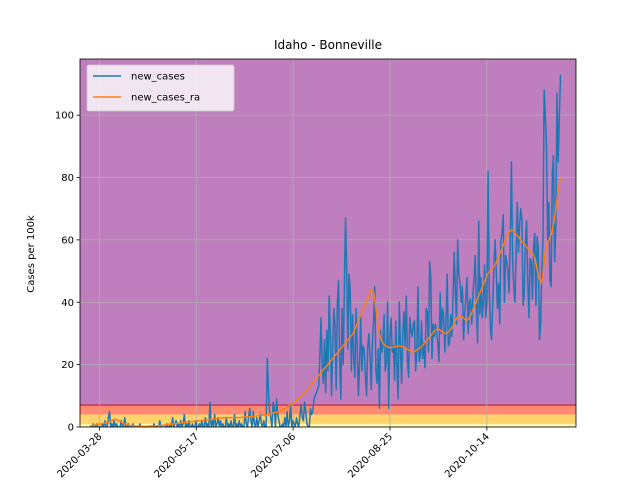  I want to click on legend: new_cases new_cases_ra, so click(160, 88).